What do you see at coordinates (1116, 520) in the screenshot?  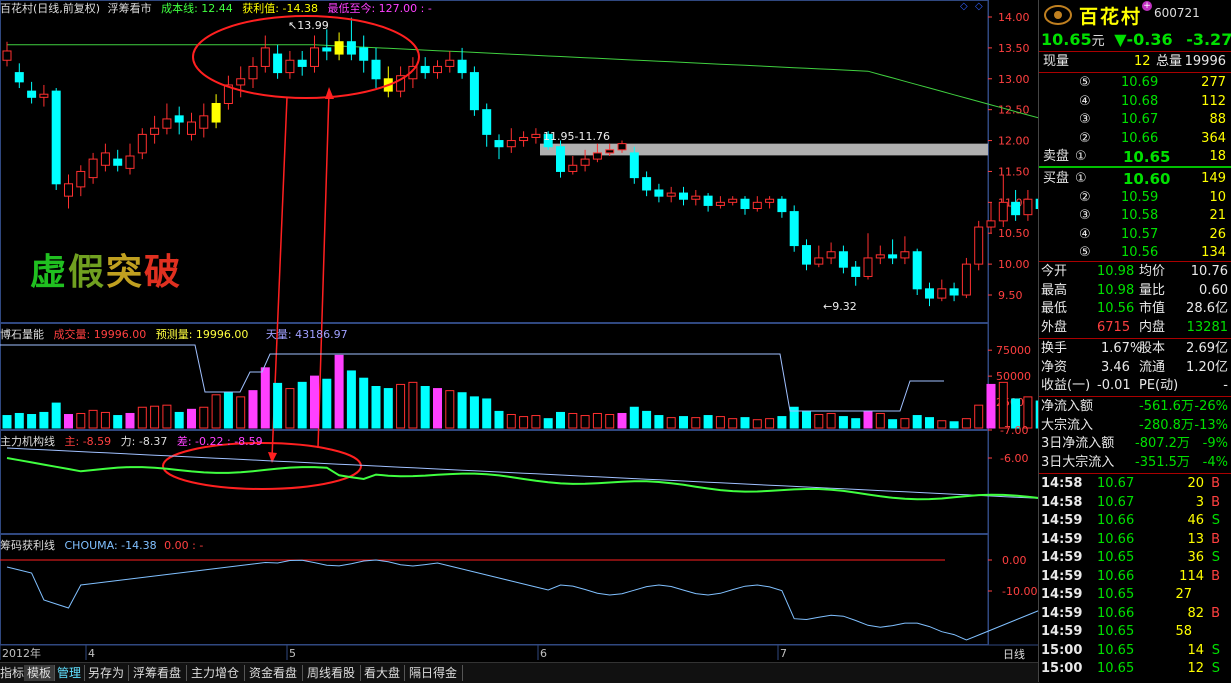 I see `tick-price: 10.66` at bounding box center [1116, 520].